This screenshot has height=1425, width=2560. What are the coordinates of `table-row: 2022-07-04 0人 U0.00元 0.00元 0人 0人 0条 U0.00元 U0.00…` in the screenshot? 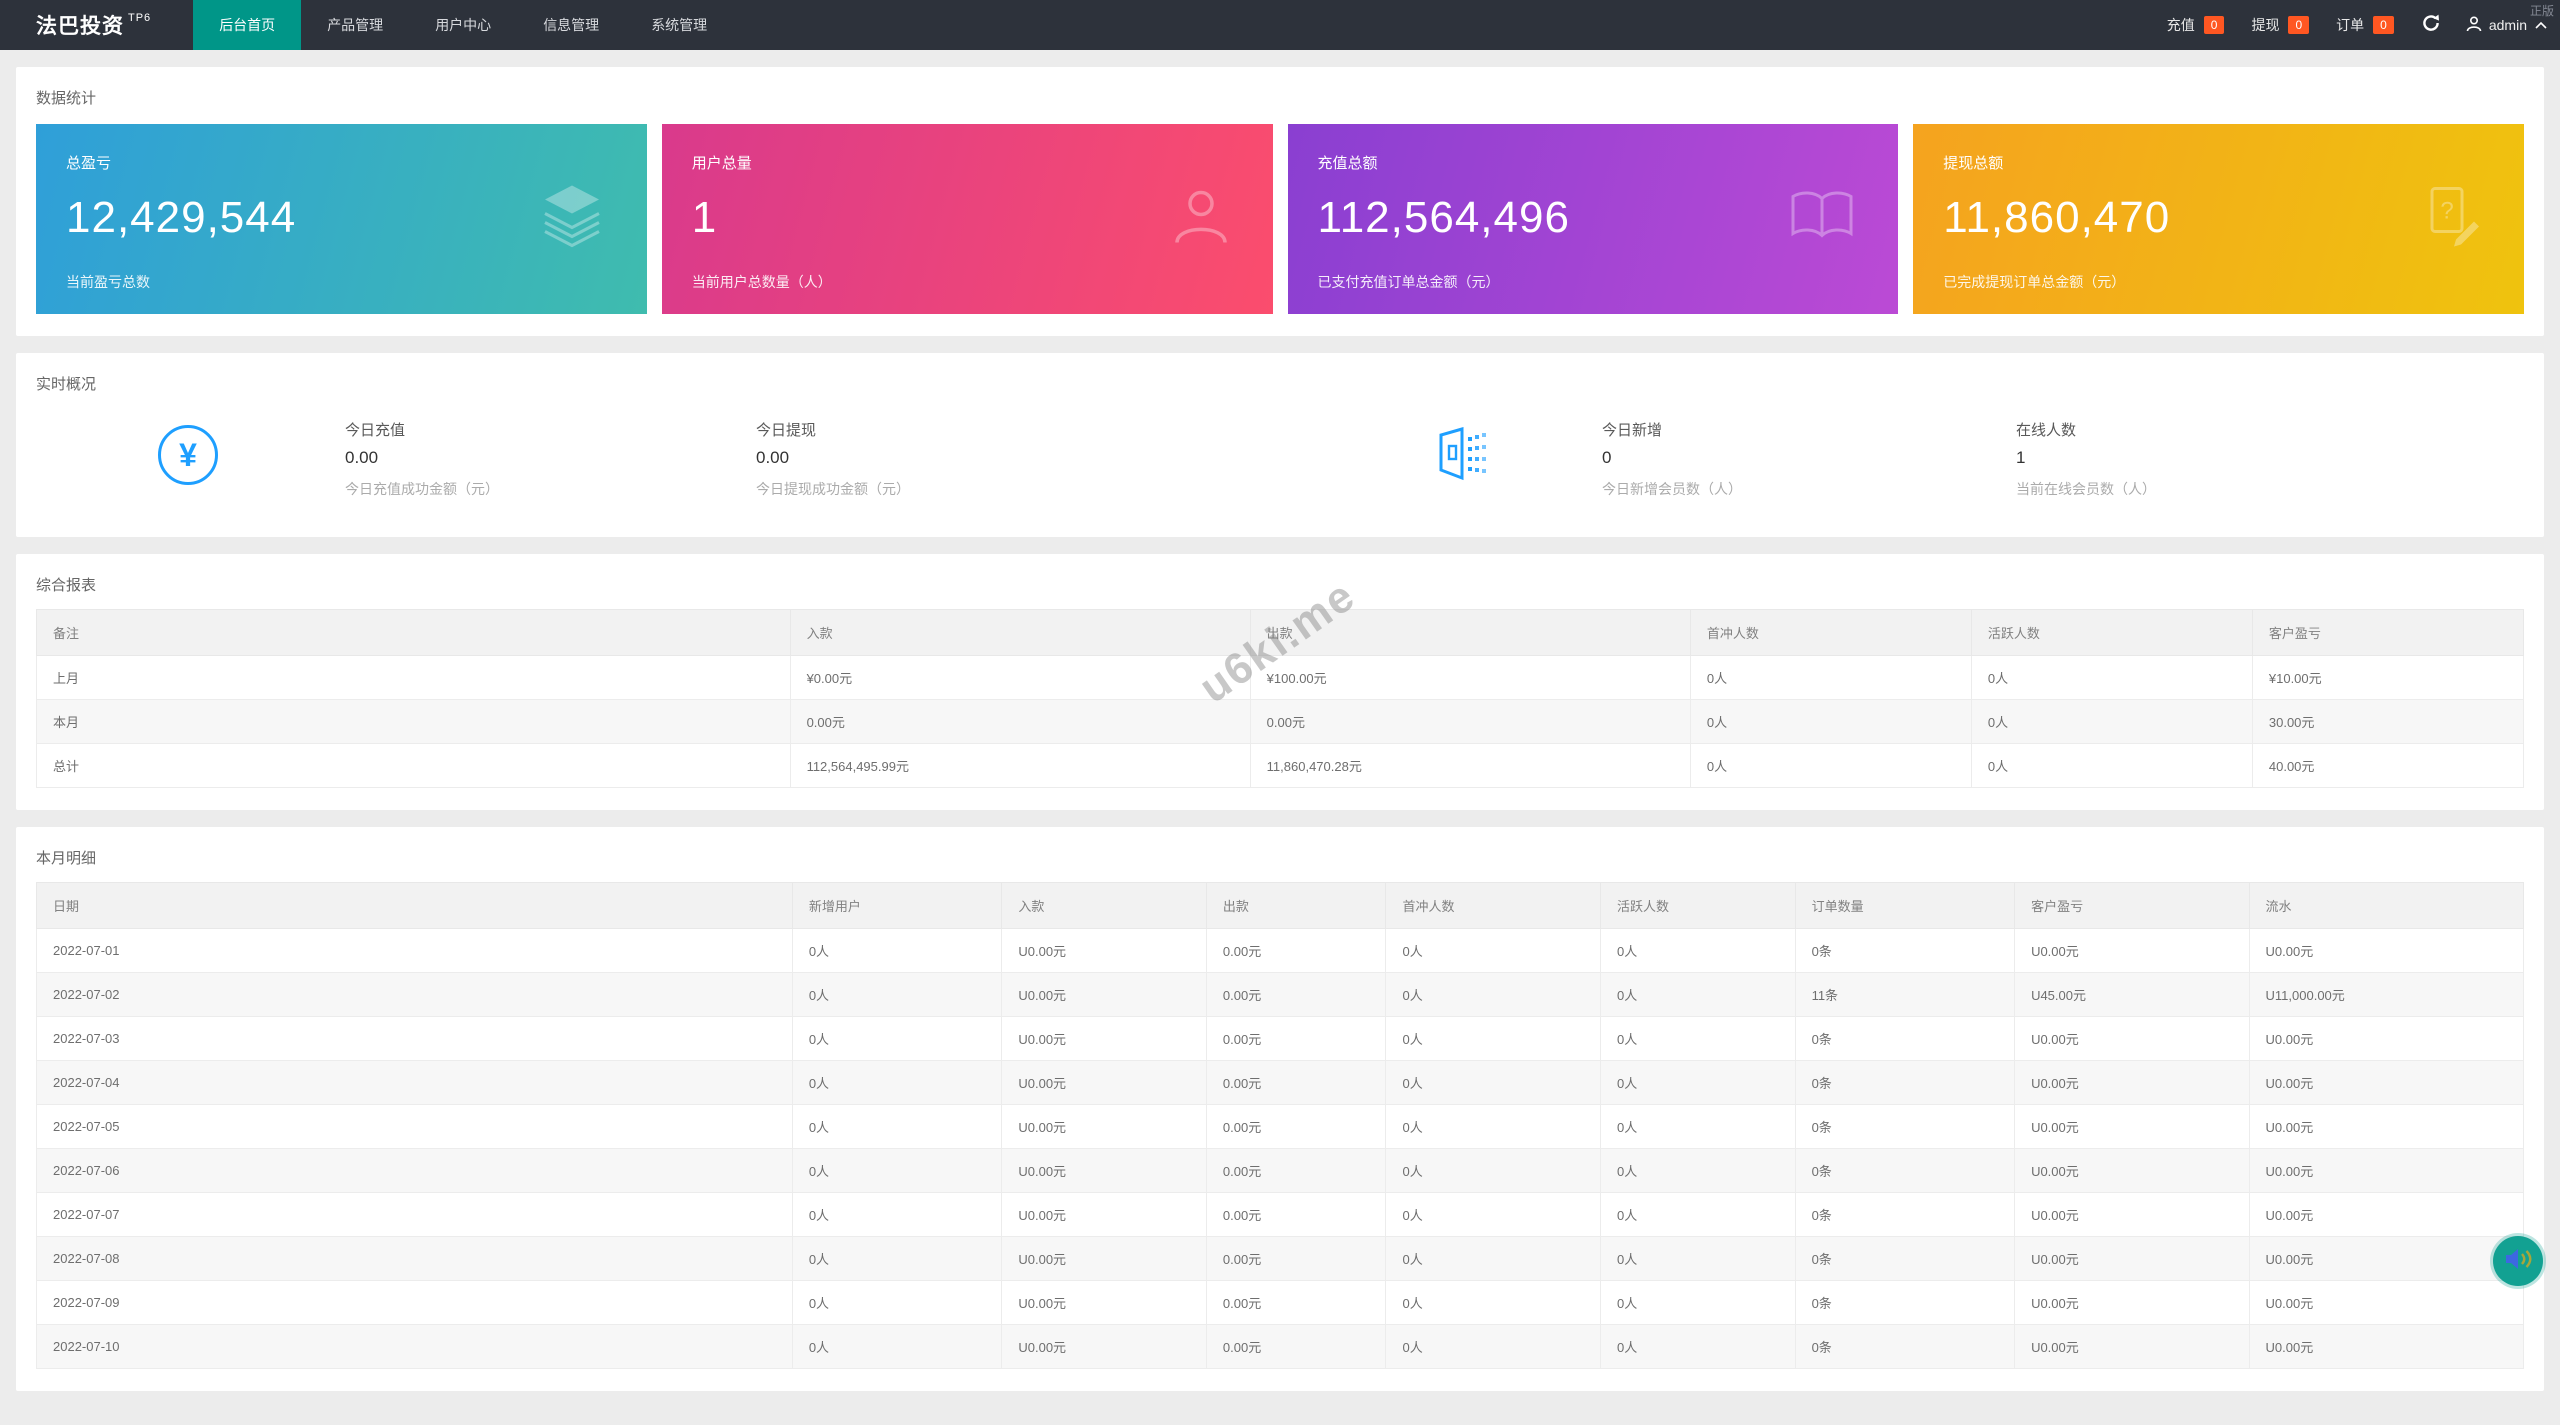 It's located at (1280, 1082).